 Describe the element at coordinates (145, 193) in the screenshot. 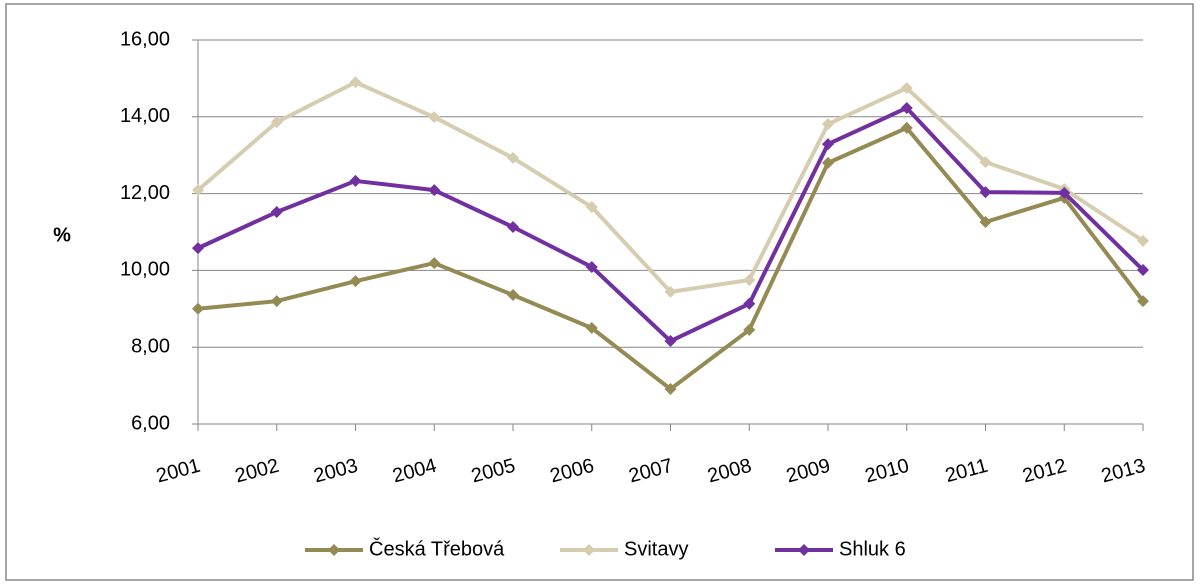

I see `y-tick-label: 12,00` at that location.